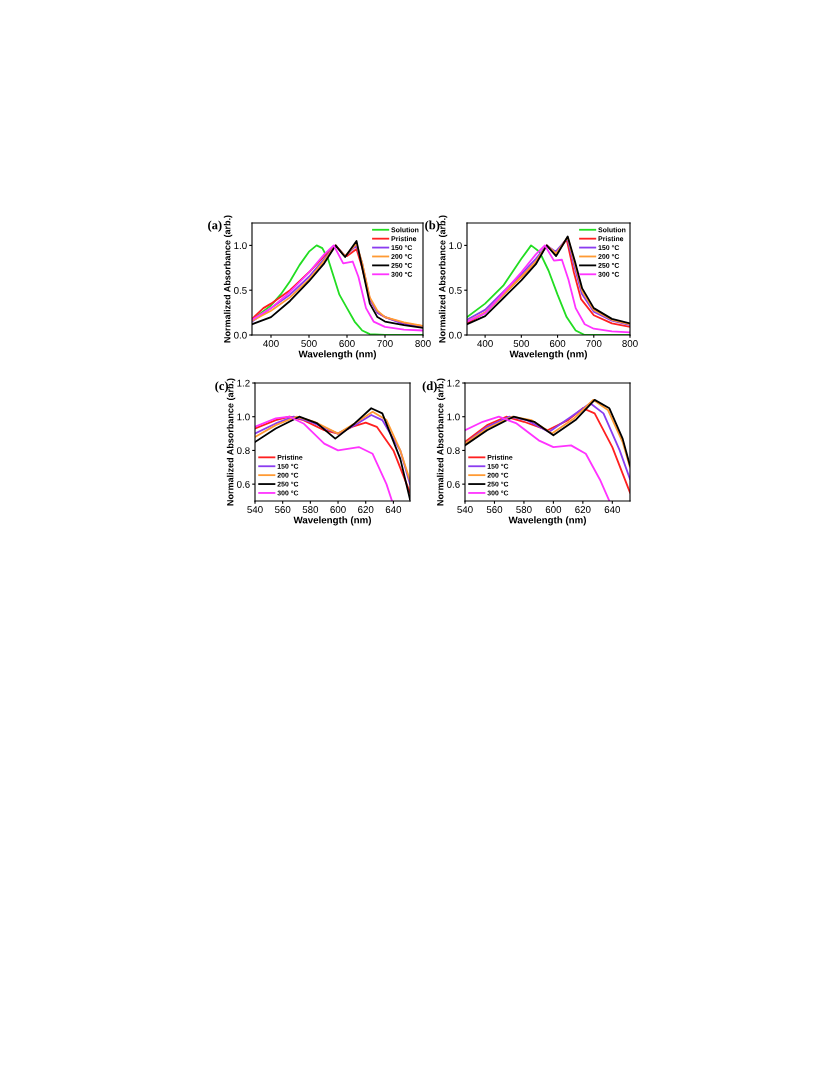 Image resolution: width=833 pixels, height=1091 pixels. I want to click on chart-title: (d), so click(429, 387).